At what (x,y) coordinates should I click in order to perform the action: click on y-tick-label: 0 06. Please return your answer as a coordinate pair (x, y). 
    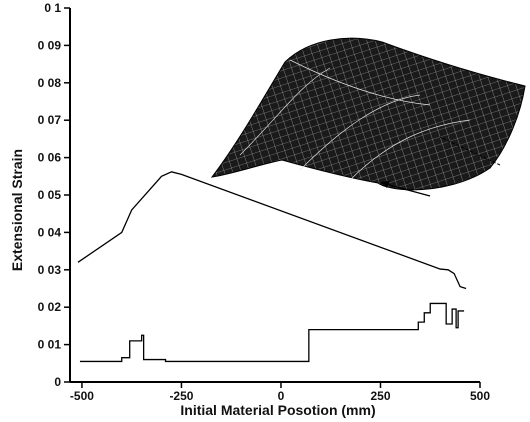
    Looking at the image, I should click on (50, 158).